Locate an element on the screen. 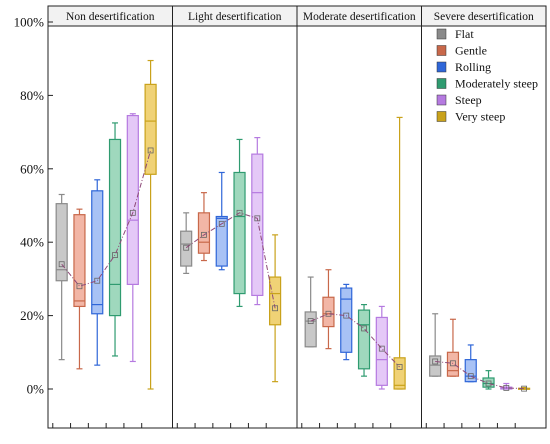 The image size is (550, 444). legend-label: Very steep is located at coordinates (480, 117).